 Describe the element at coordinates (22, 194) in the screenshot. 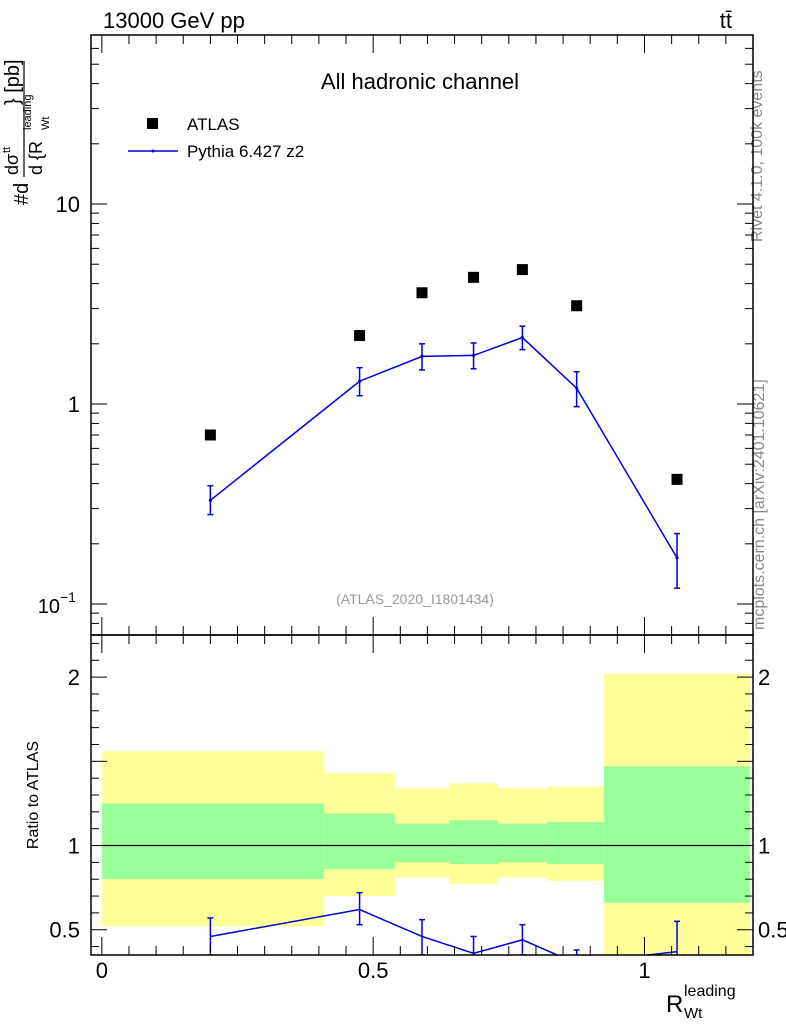

I see `ylabel-prefix: #d` at that location.